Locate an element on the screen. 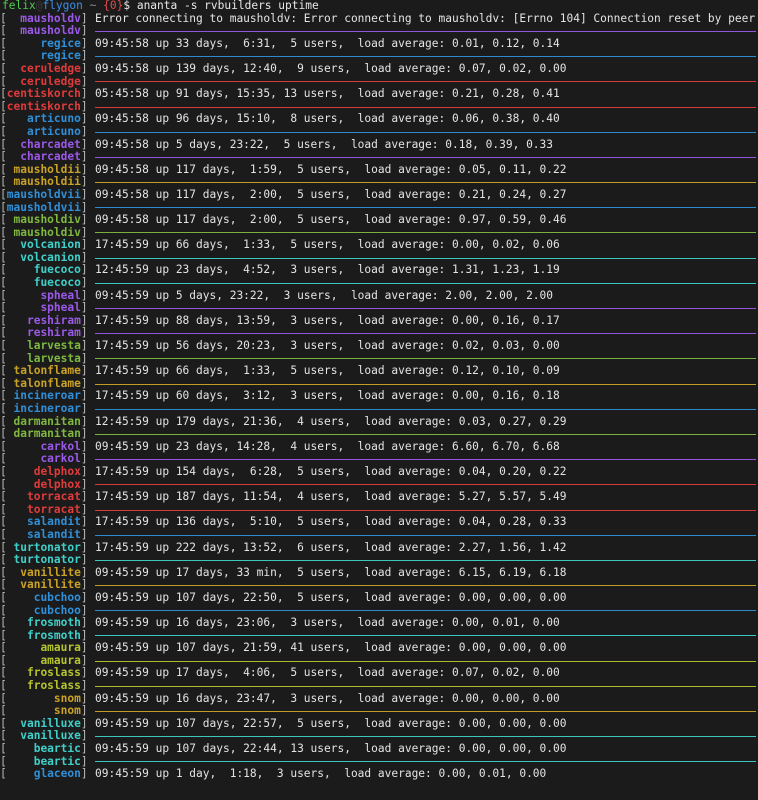  host-separator-line: [ volcanion] is located at coordinates (379, 258).